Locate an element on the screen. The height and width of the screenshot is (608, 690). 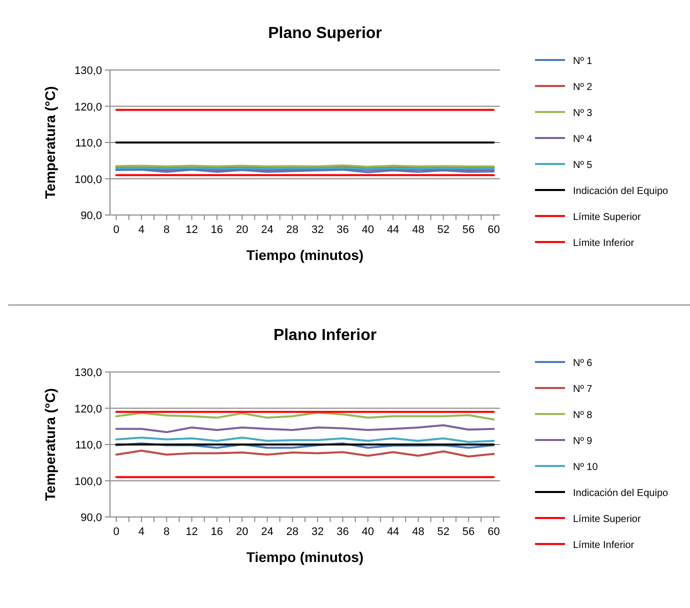
legend-label: Nº 10 is located at coordinates (585, 467).